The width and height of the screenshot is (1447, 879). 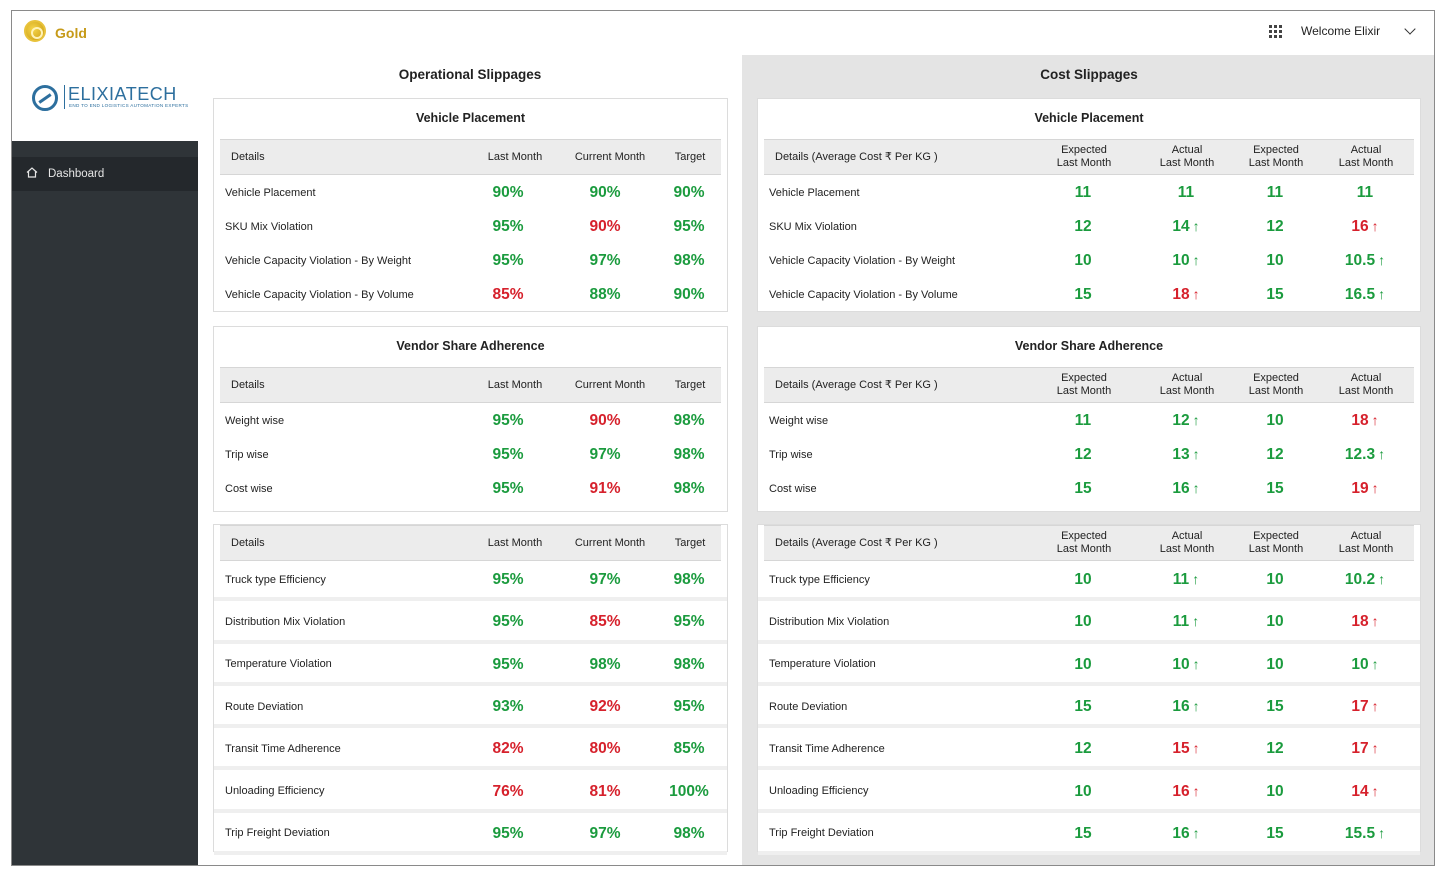 I want to click on panel-title: Vendor Share Adherence, so click(x=470, y=346).